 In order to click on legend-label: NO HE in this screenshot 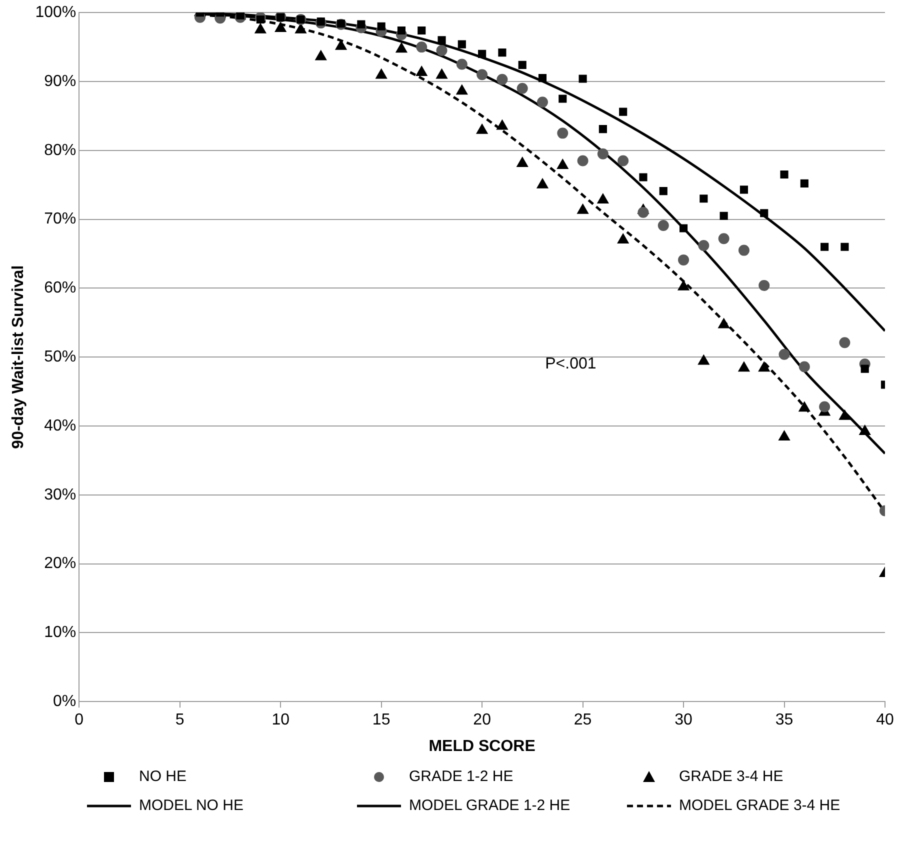, I will do `click(163, 776)`.